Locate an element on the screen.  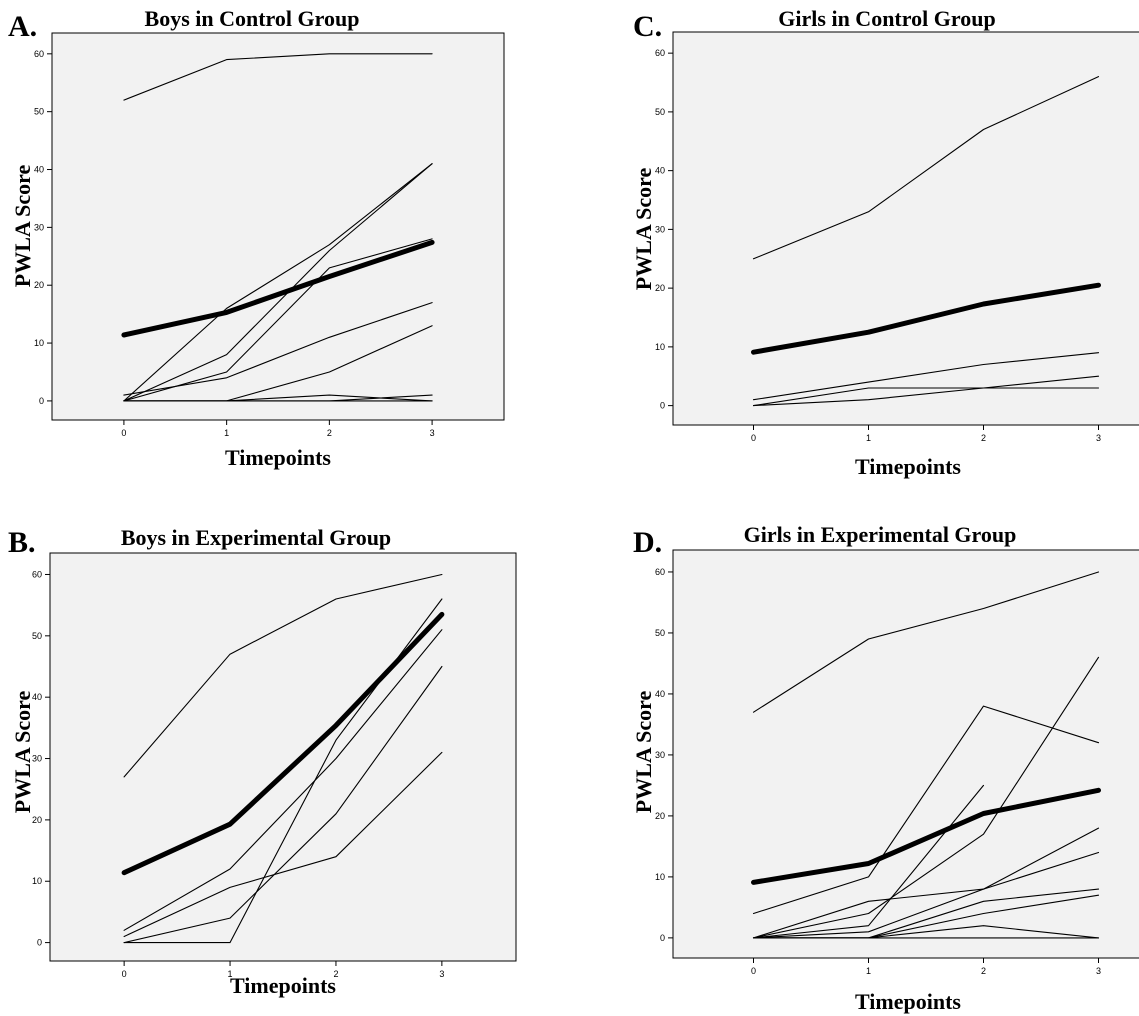
panel-title: Boys in Control Group is located at coordinates (252, 18).